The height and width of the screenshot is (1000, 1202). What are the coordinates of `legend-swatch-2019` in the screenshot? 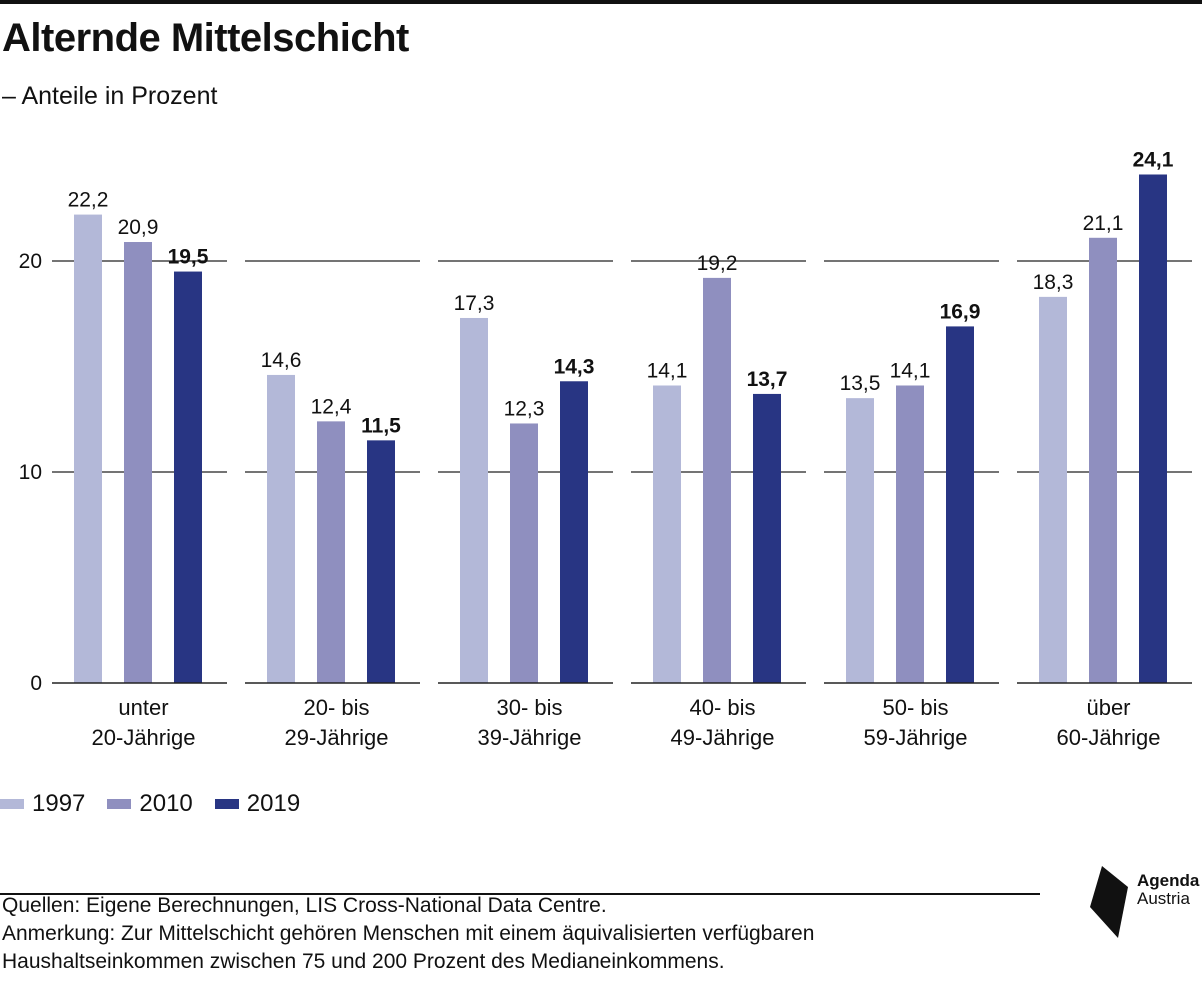 It's located at (226, 804).